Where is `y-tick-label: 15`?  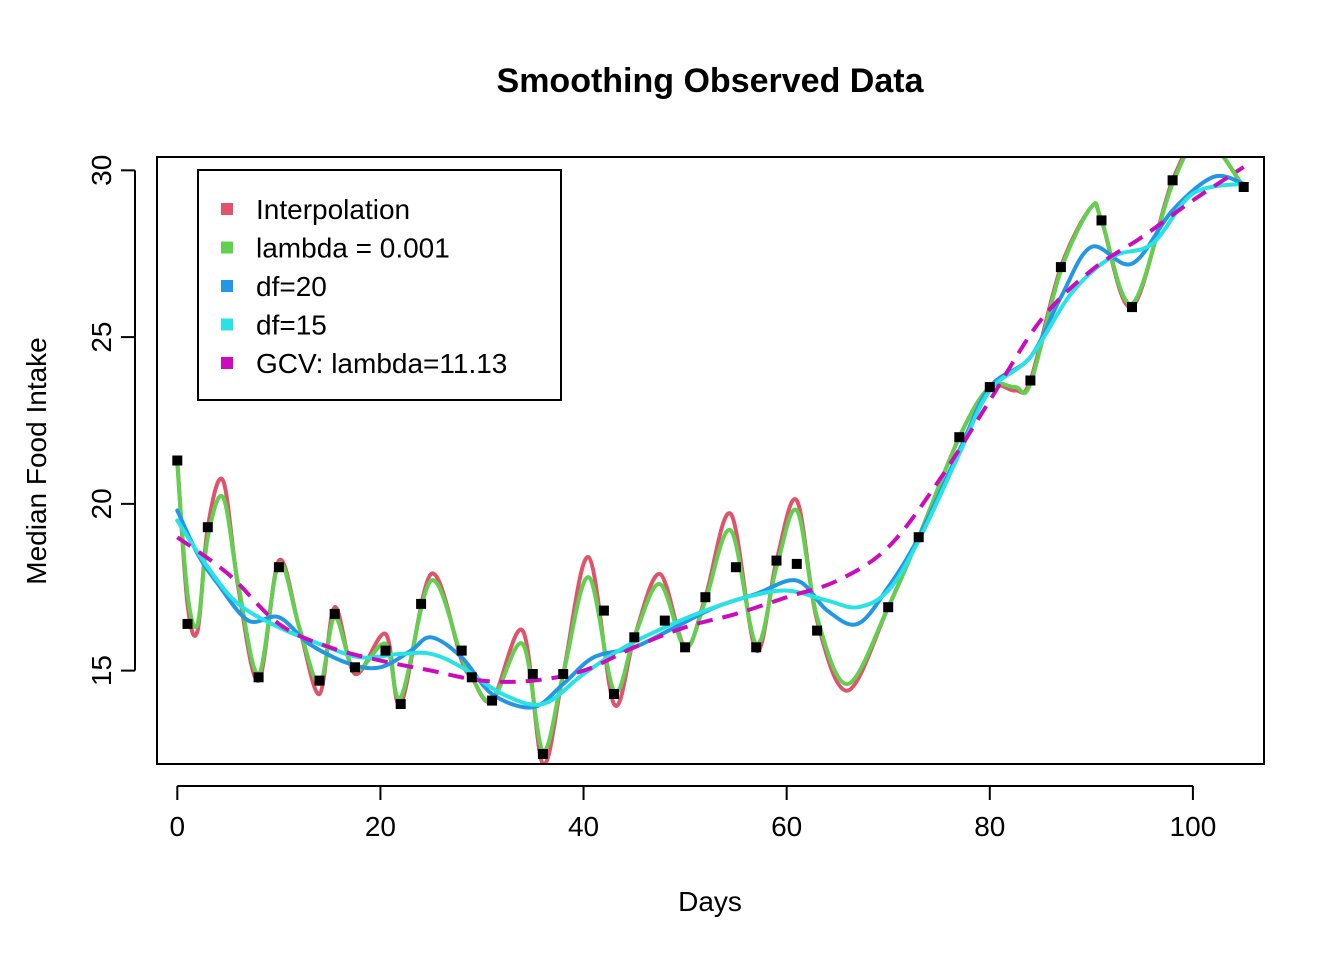
y-tick-label: 15 is located at coordinates (101, 670).